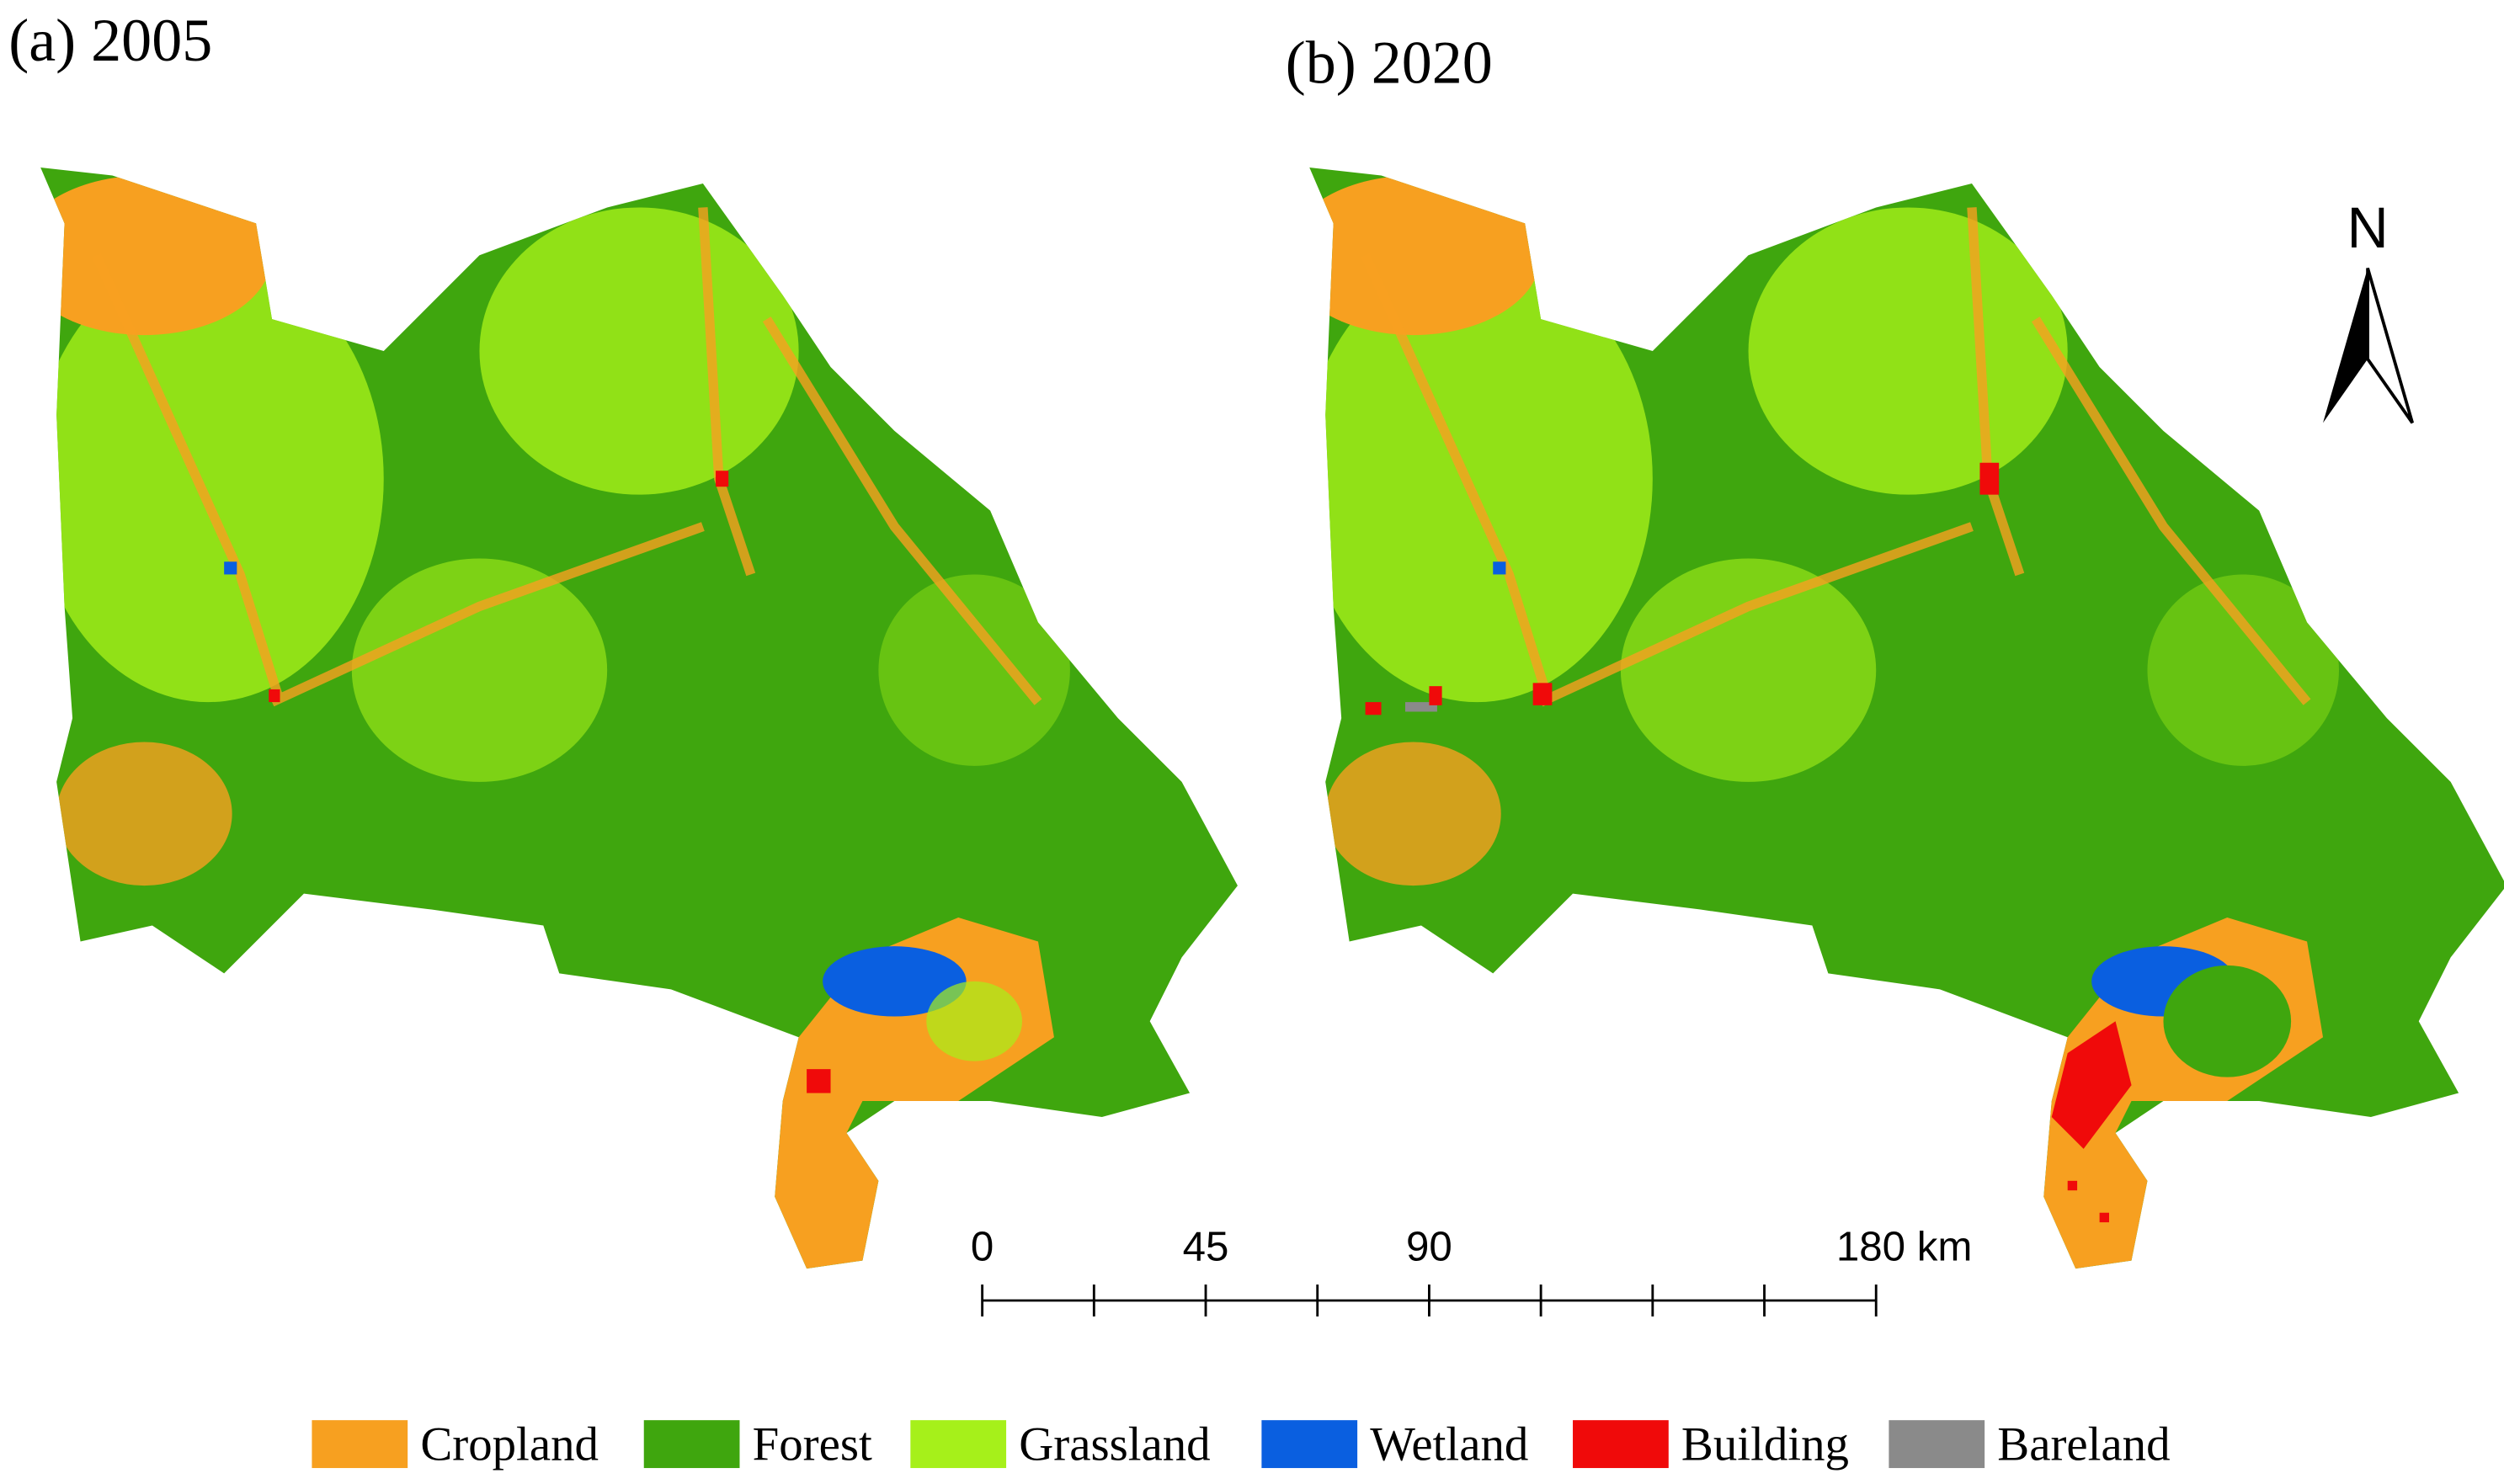 The width and height of the screenshot is (2504, 1484). Describe the element at coordinates (1904, 1247) in the screenshot. I see `scale-label: 180 km` at that location.